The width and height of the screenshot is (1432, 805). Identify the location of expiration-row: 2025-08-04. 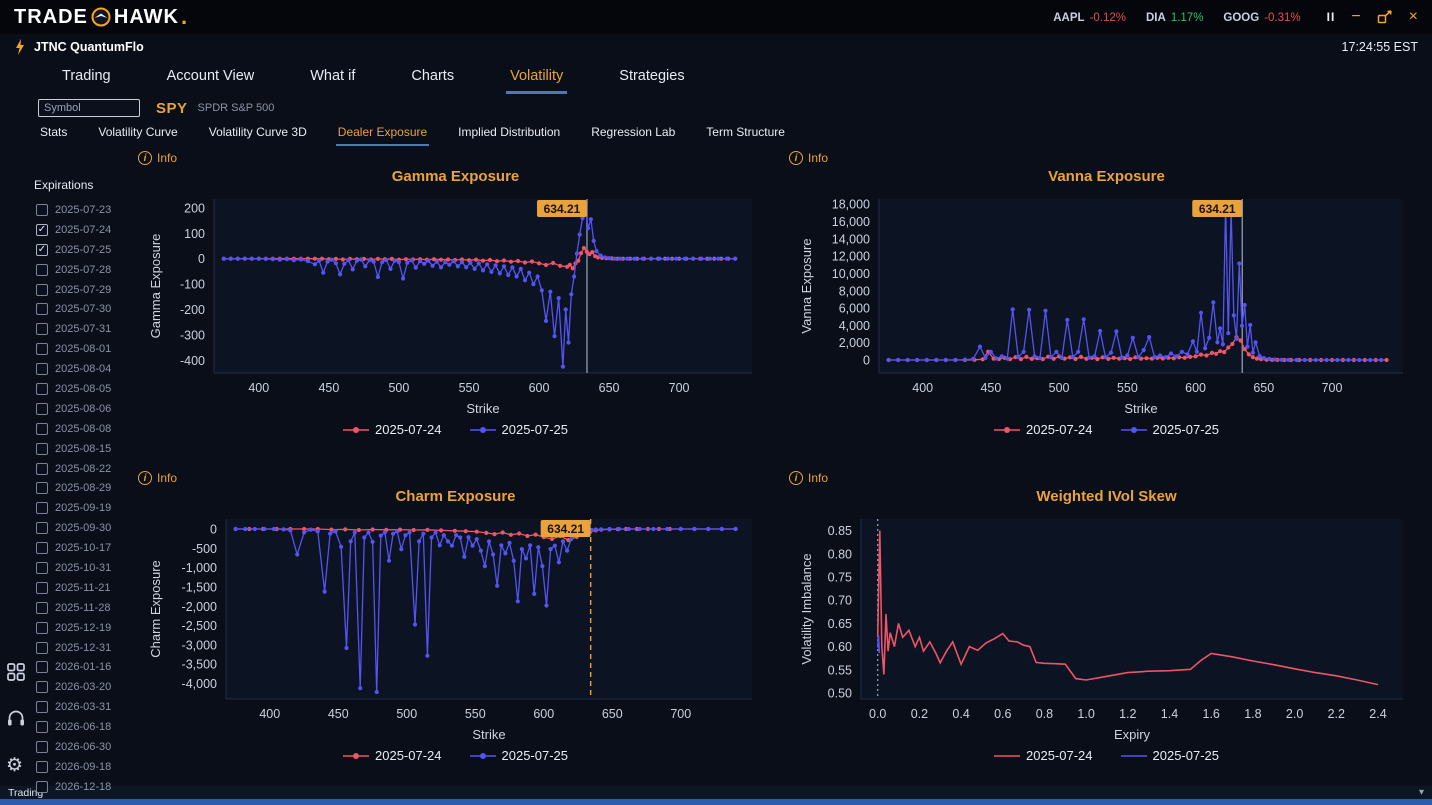
(83, 369).